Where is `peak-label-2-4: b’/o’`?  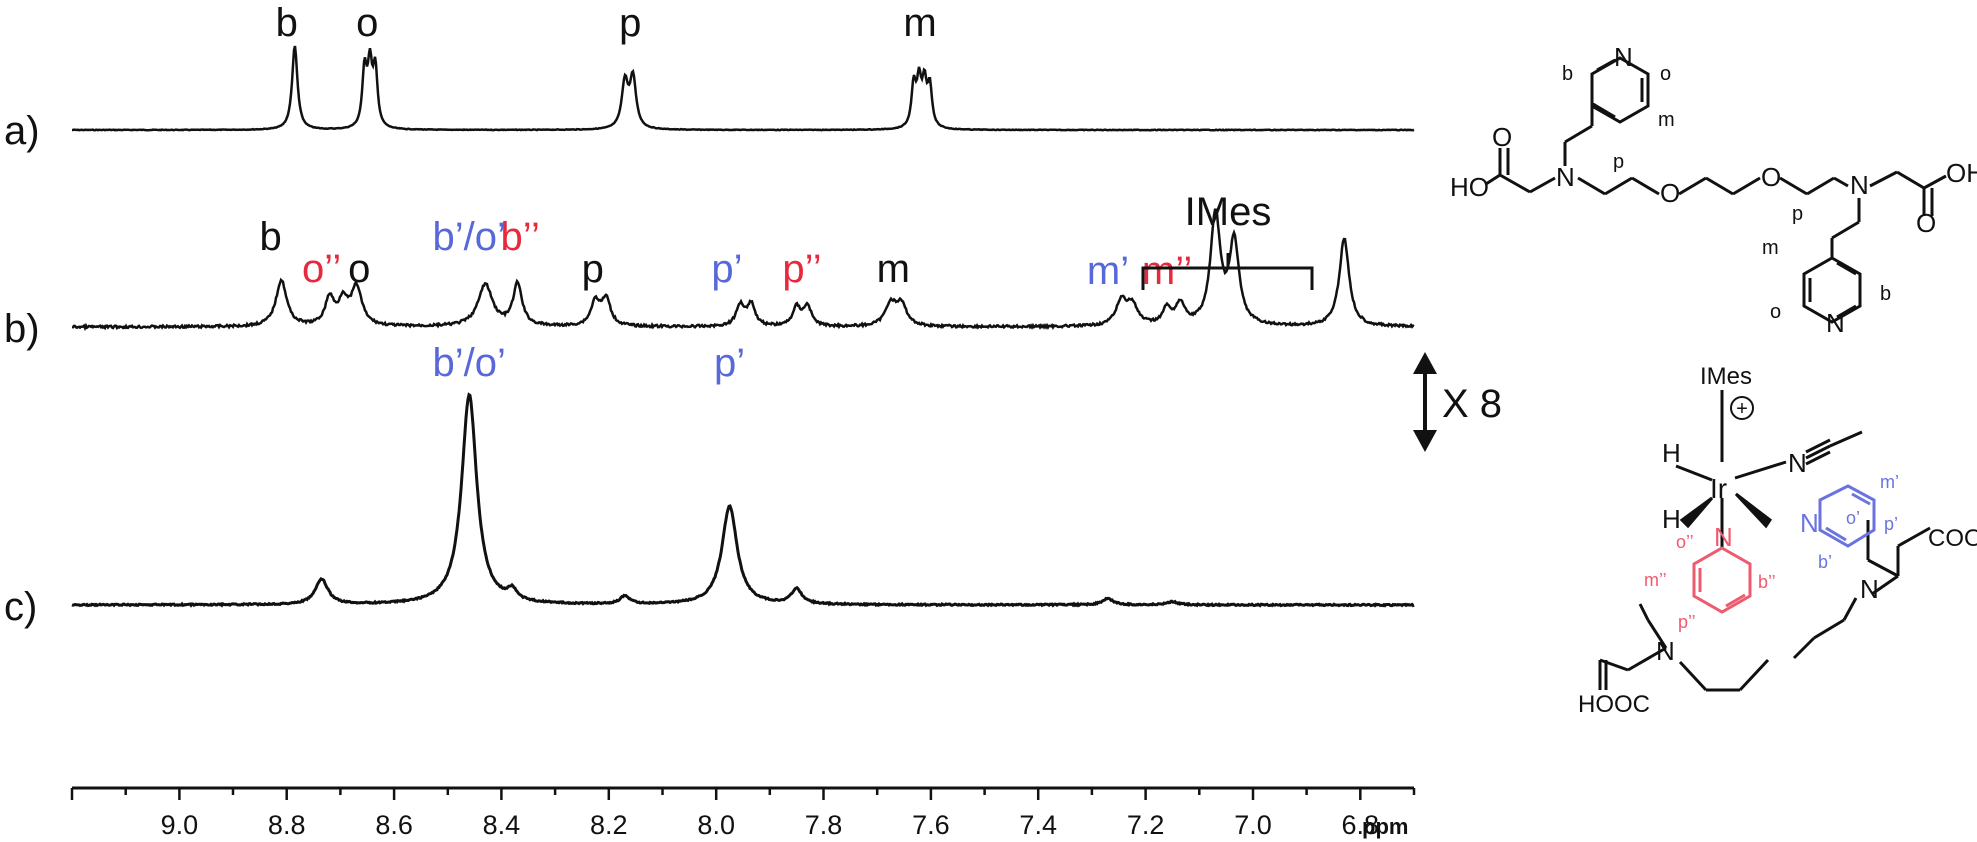 peak-label-2-4: b’/o’ is located at coordinates (469, 237).